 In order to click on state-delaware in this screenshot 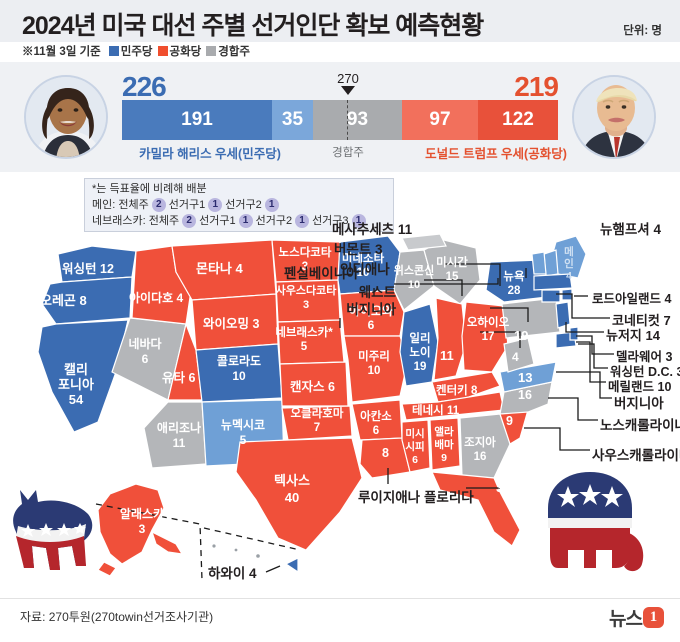, I will do `click(574, 333)`.